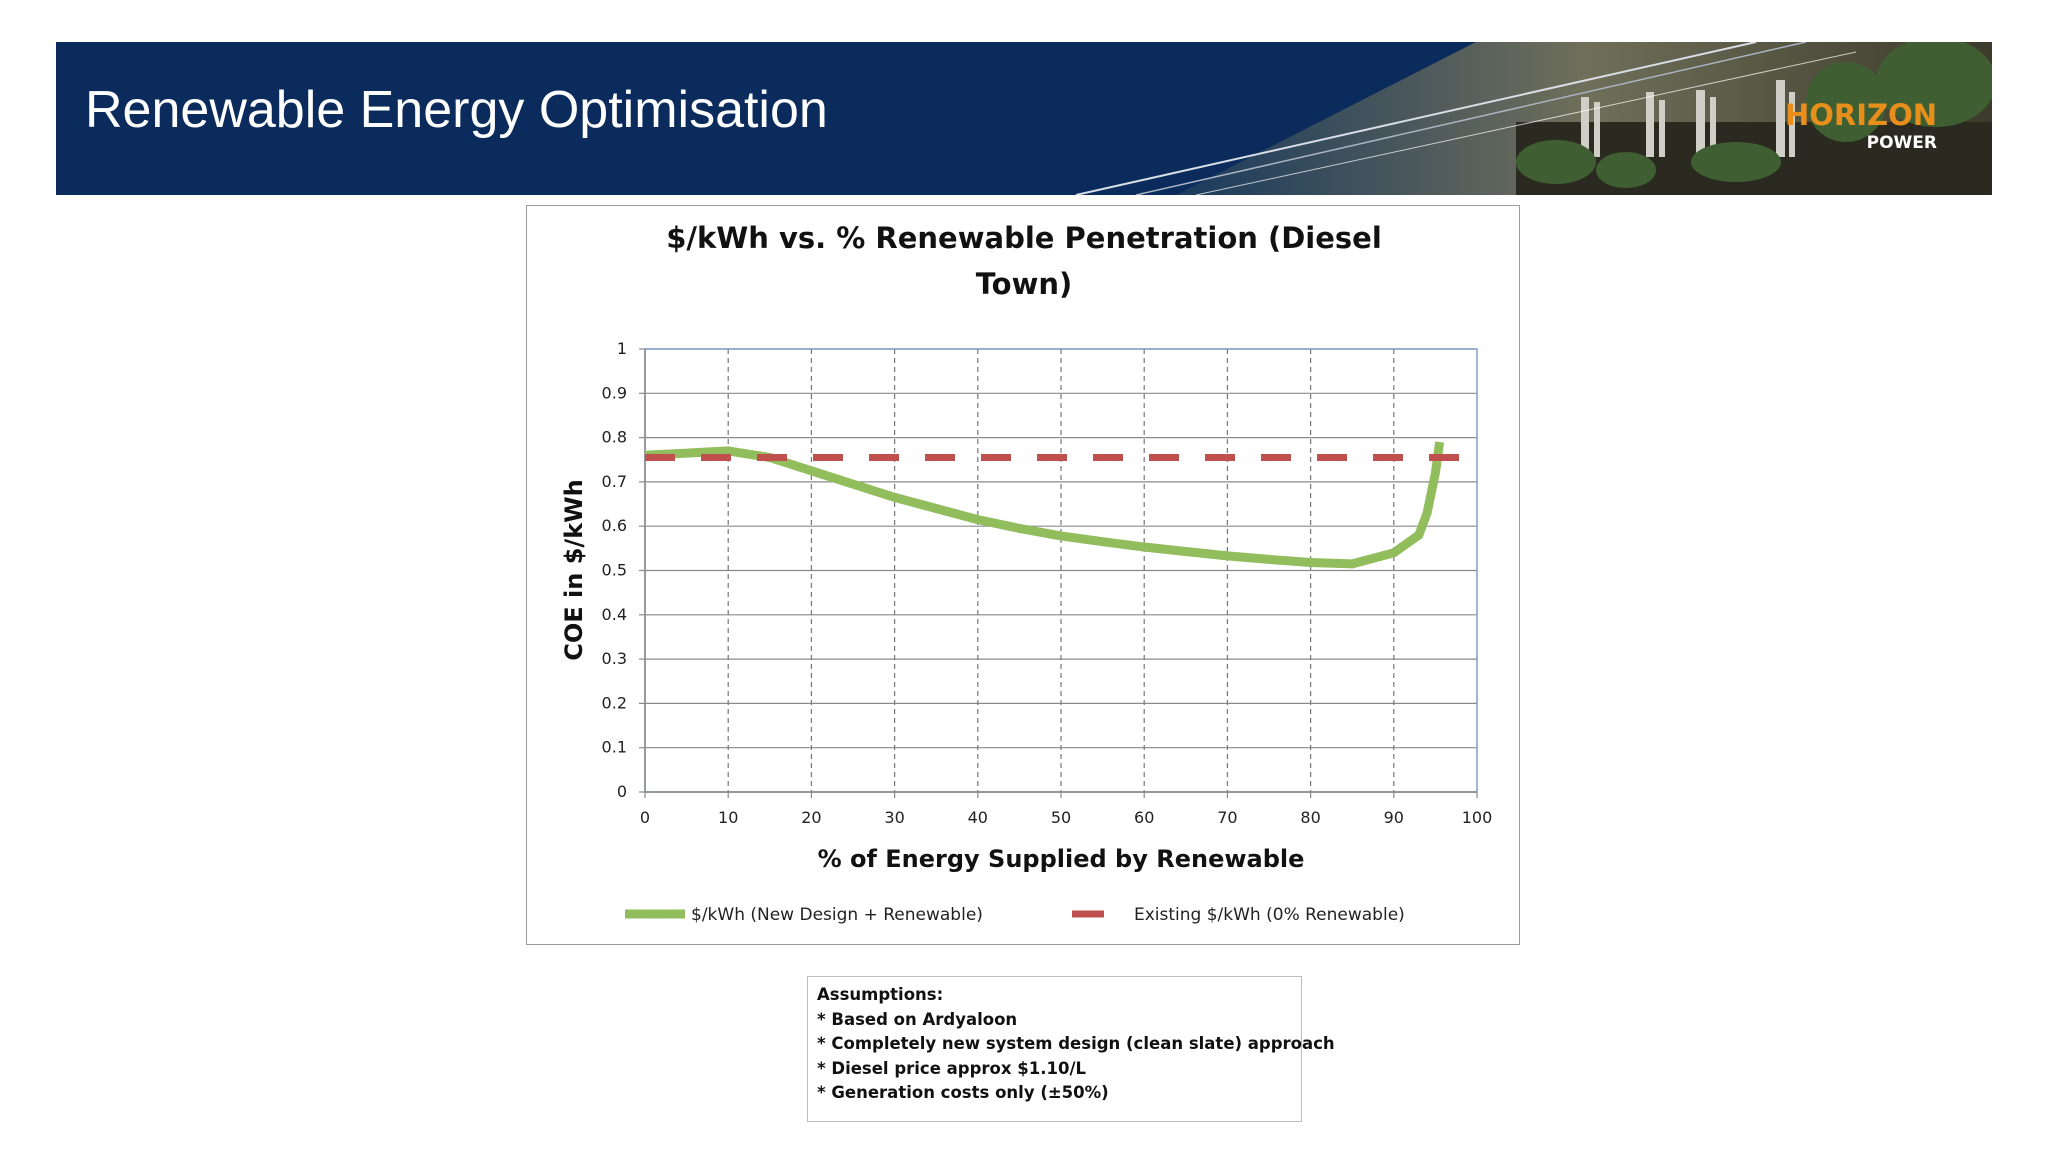 This screenshot has height=1152, width=2048. What do you see at coordinates (728, 817) in the screenshot?
I see `x-tick-label: 10` at bounding box center [728, 817].